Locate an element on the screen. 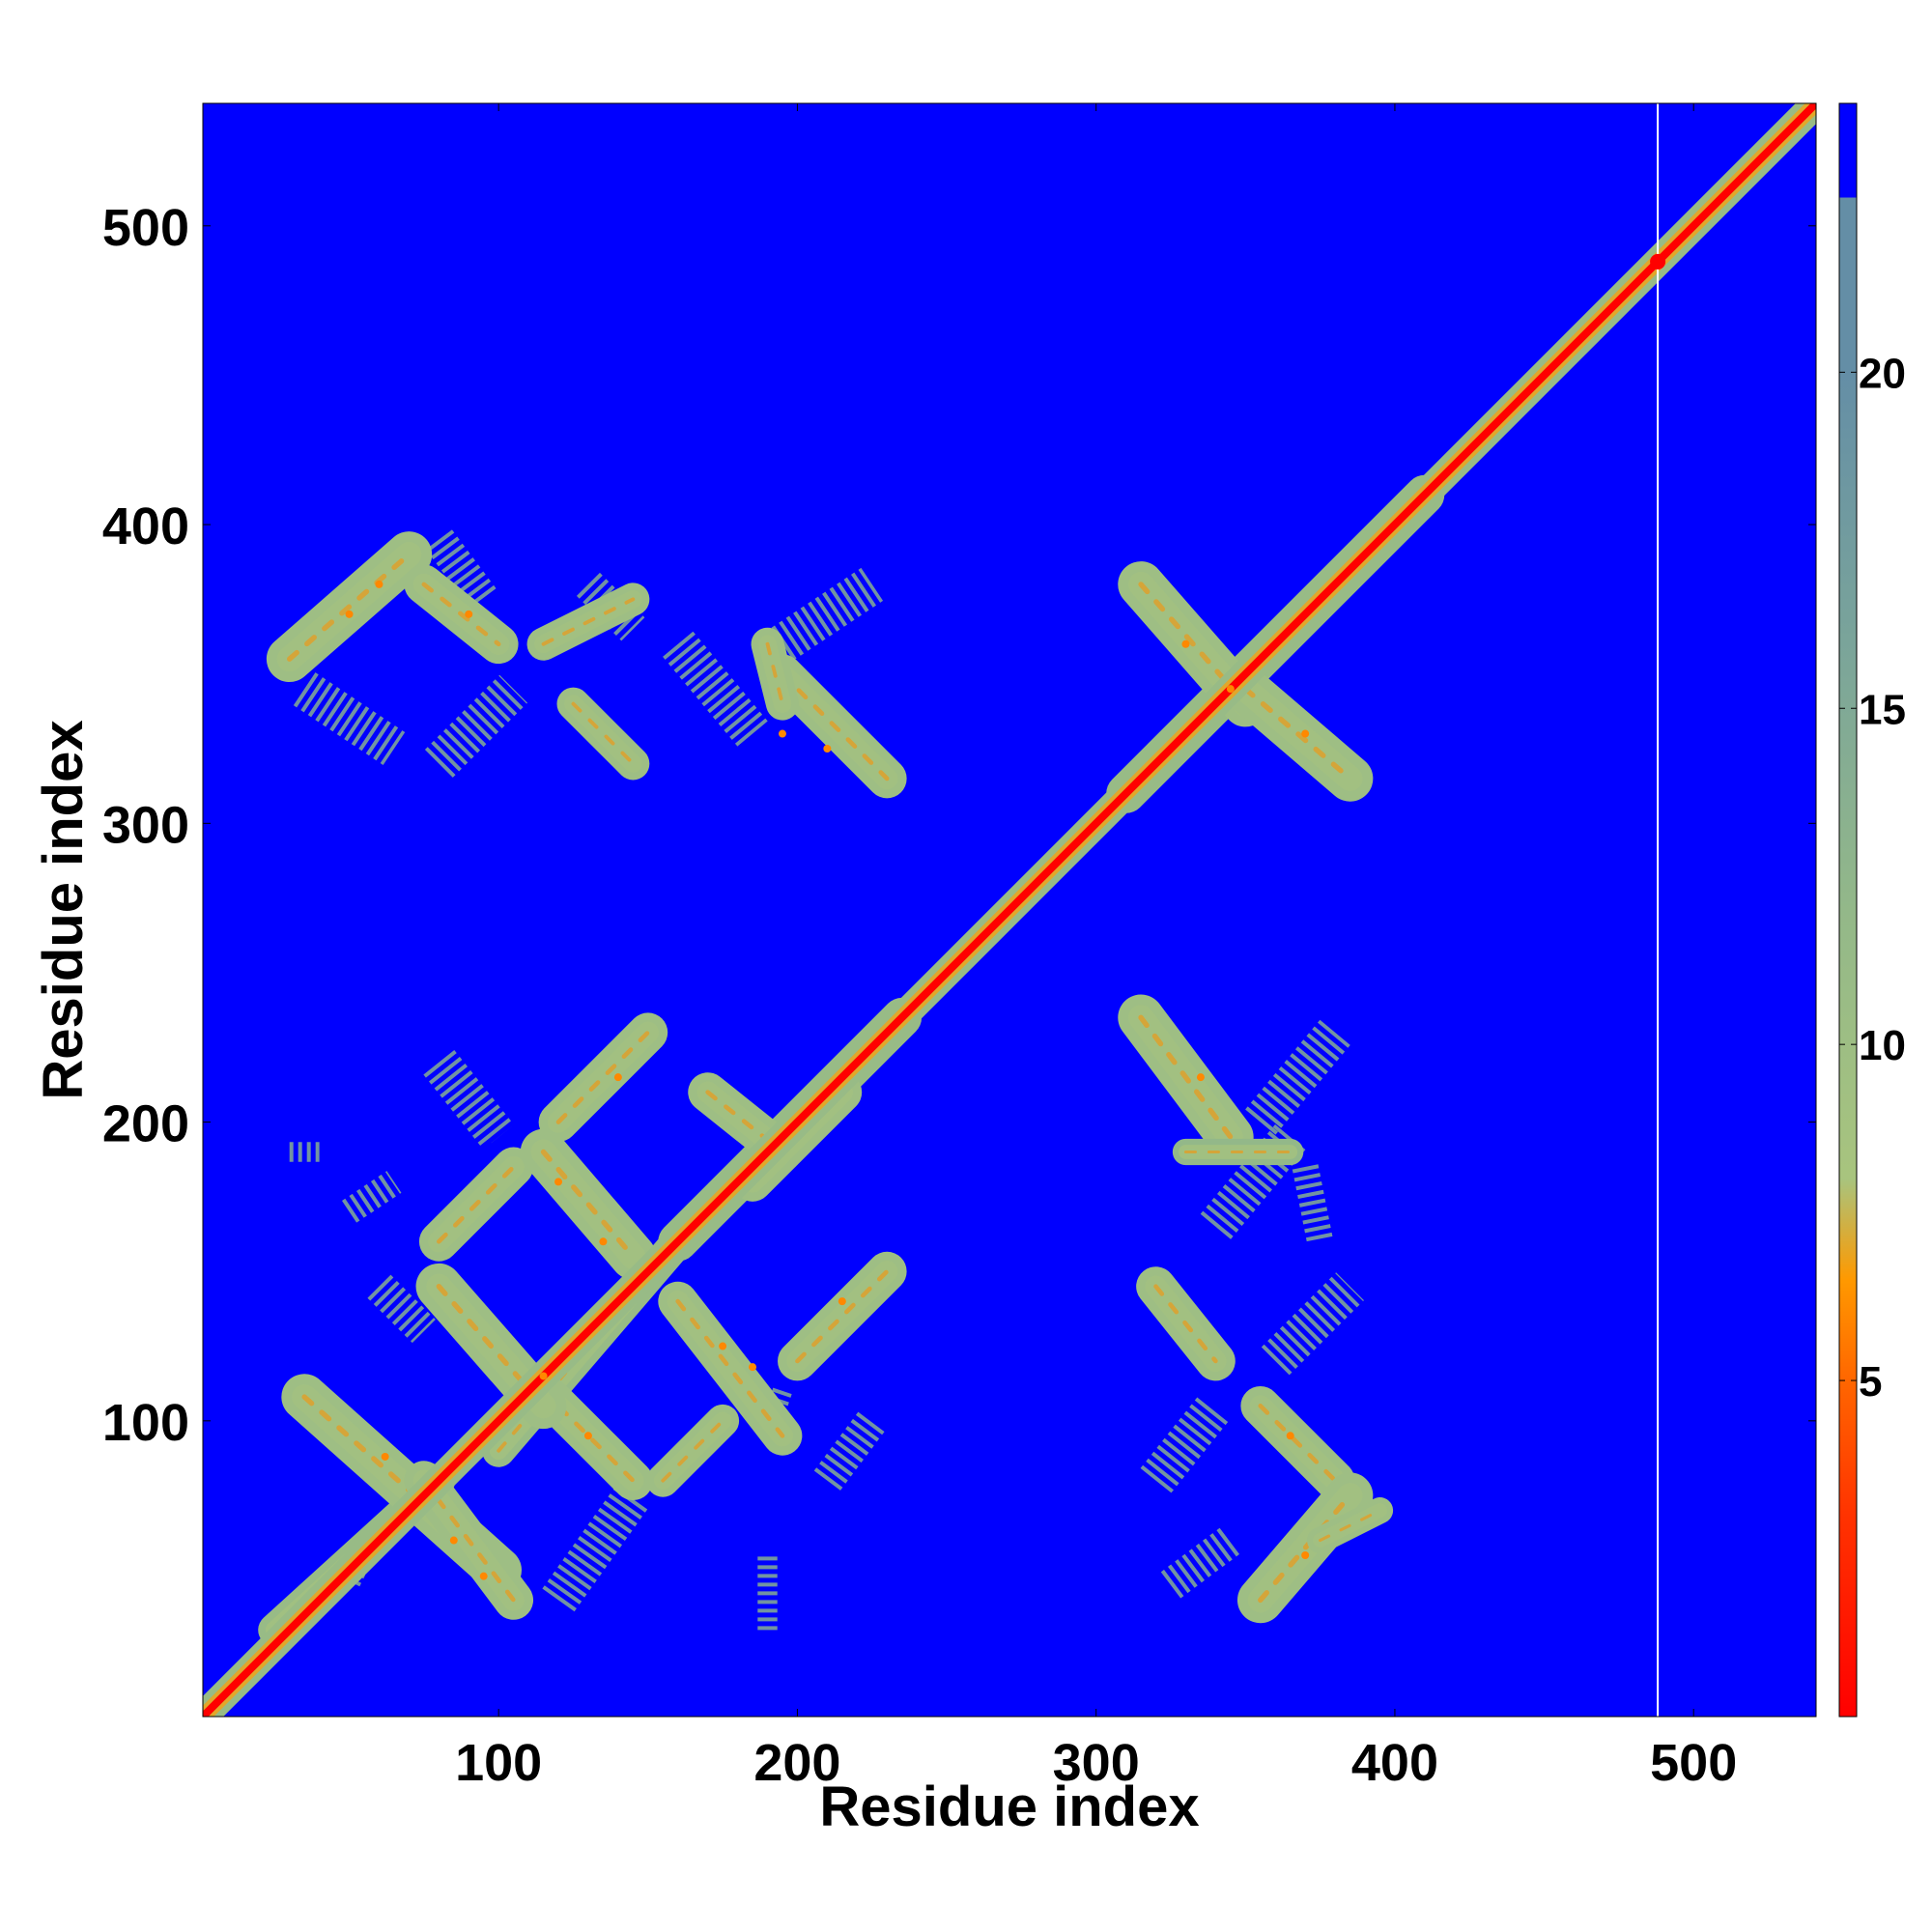  x-axis-label: Residue index is located at coordinates (1009, 1807).